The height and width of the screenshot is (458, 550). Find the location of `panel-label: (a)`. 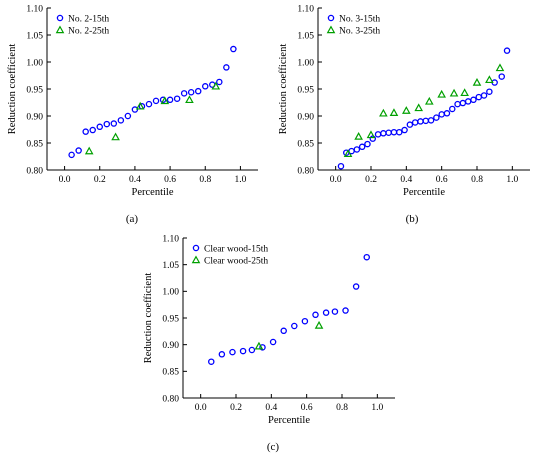

panel-label: (a) is located at coordinates (132, 219).